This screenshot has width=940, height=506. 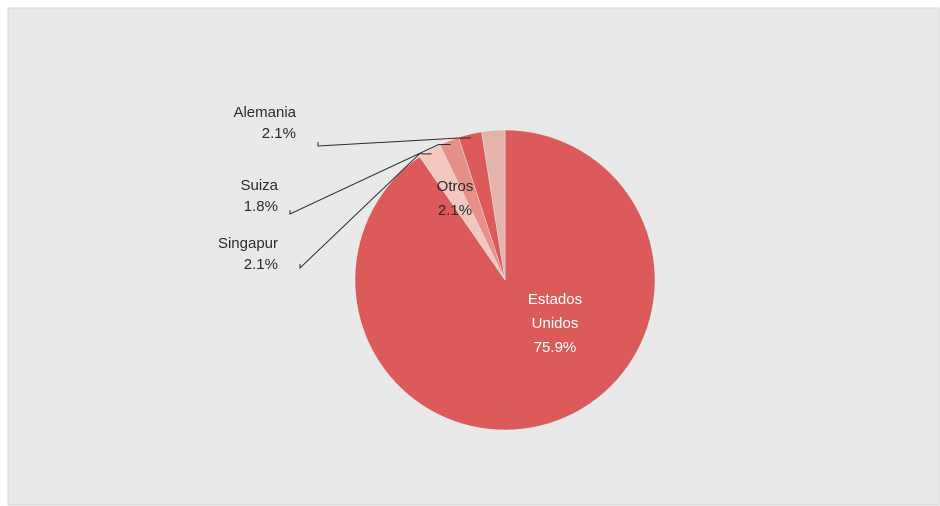 I want to click on slice-value-label: 75.9%, so click(x=555, y=347).